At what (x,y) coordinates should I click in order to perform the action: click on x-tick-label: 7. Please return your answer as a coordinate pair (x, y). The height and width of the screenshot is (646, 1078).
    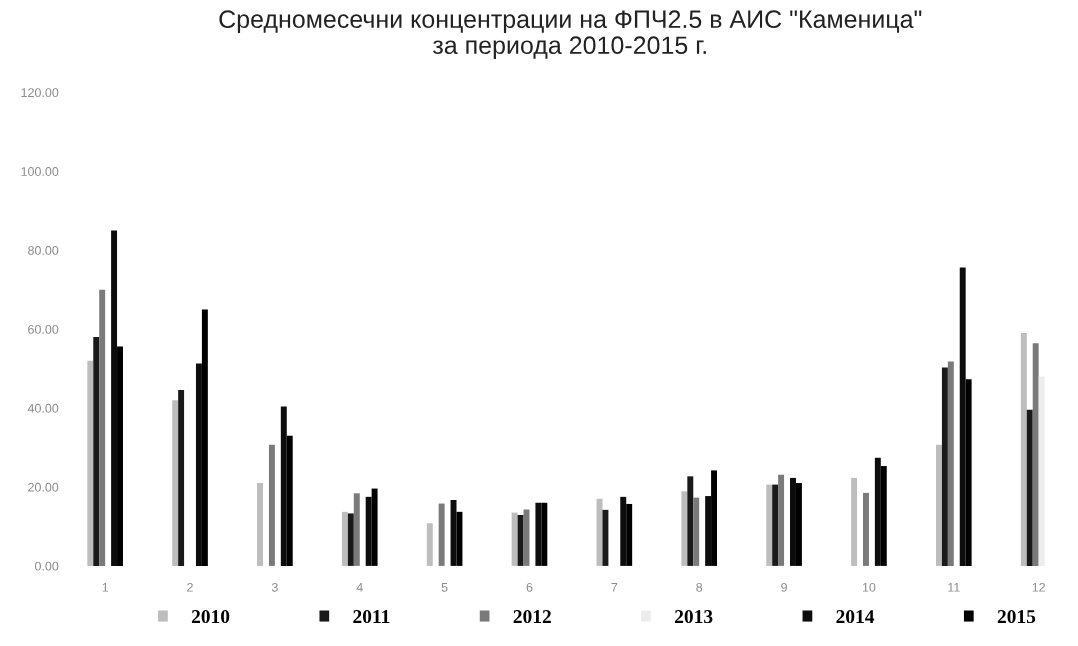
    Looking at the image, I should click on (614, 587).